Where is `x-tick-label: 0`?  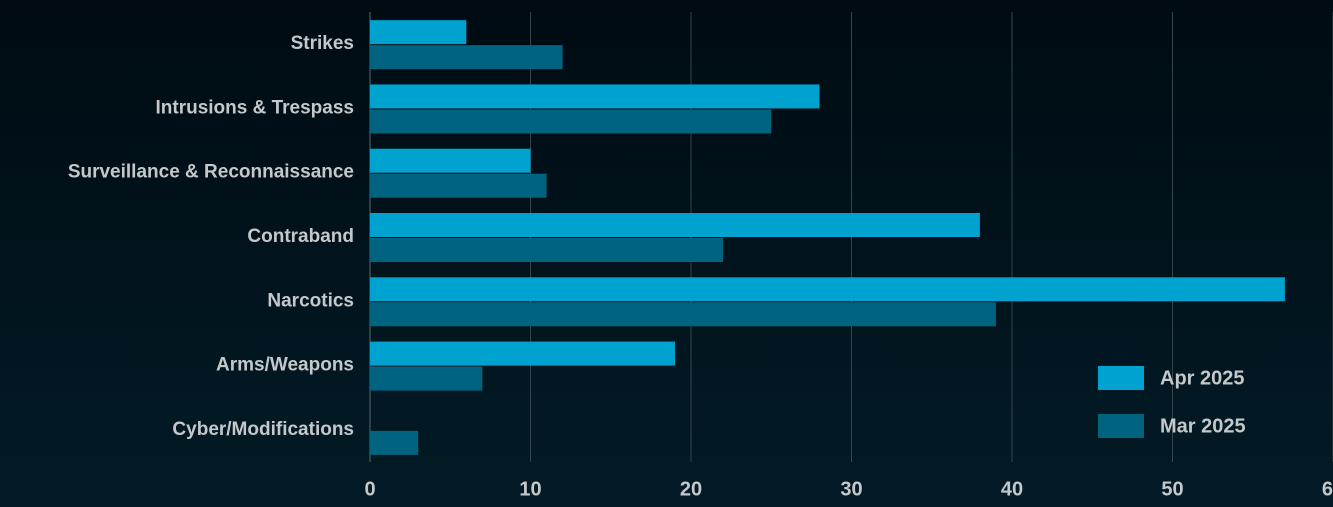
x-tick-label: 0 is located at coordinates (369, 489).